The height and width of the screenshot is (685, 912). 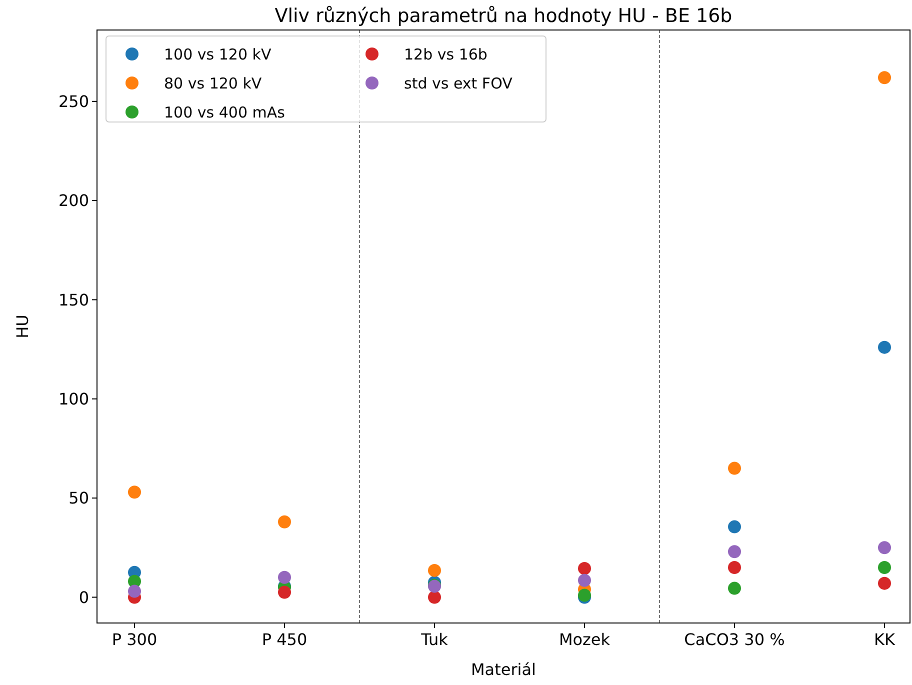 I want to click on x-tick-label: CaCO3 30 %, so click(x=734, y=639).